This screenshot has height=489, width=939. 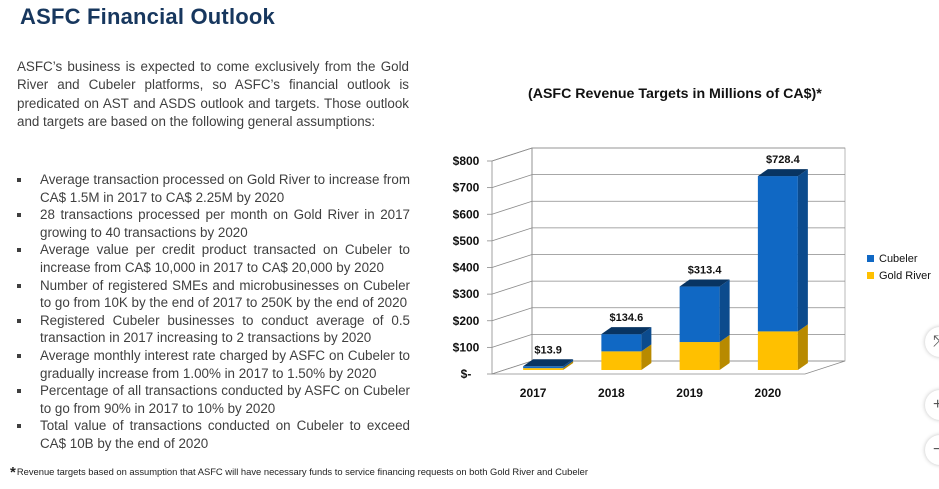 I want to click on fit-icon: ⤧, so click(x=936, y=342).